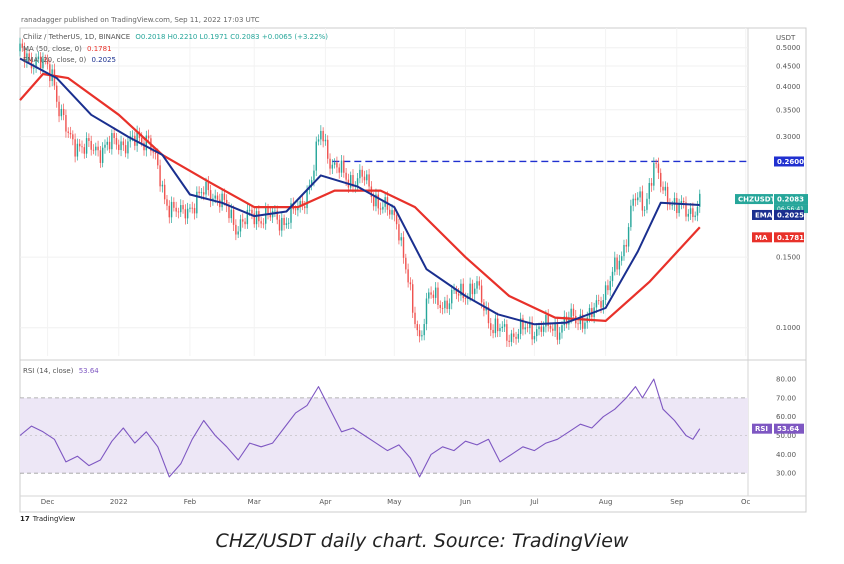 The height and width of the screenshot is (564, 844). Describe the element at coordinates (677, 502) in the screenshot. I see `time-tick-label: Sep` at that location.